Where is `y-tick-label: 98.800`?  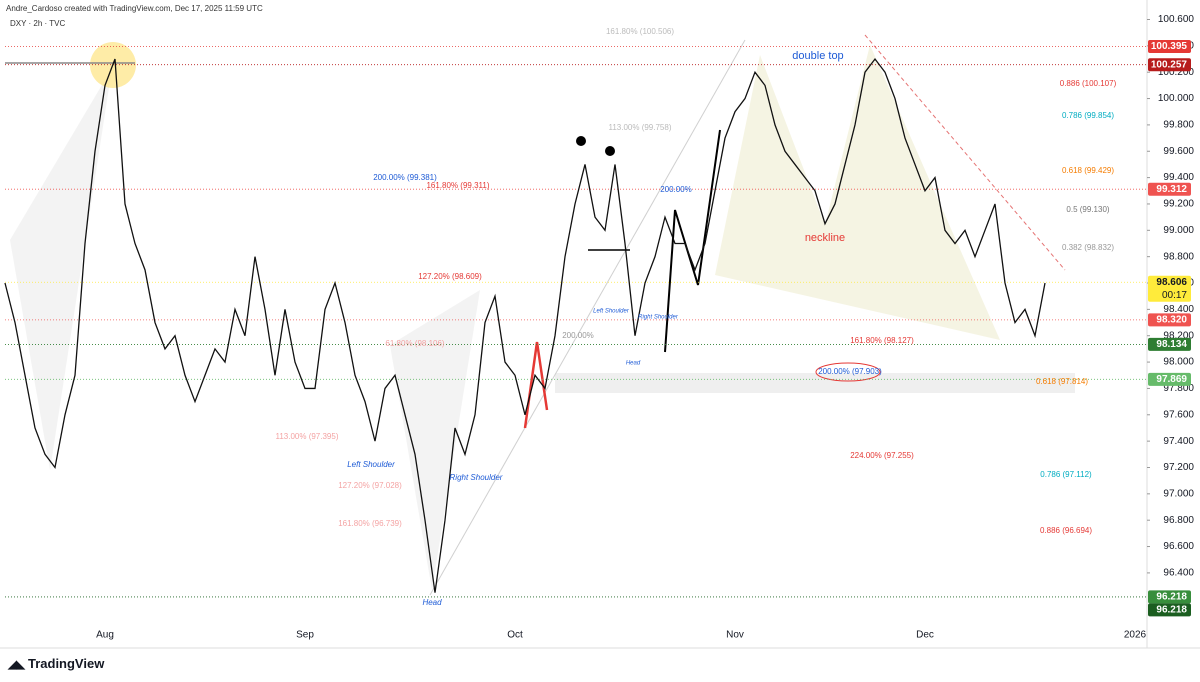
y-tick-label: 98.800 is located at coordinates (1178, 256).